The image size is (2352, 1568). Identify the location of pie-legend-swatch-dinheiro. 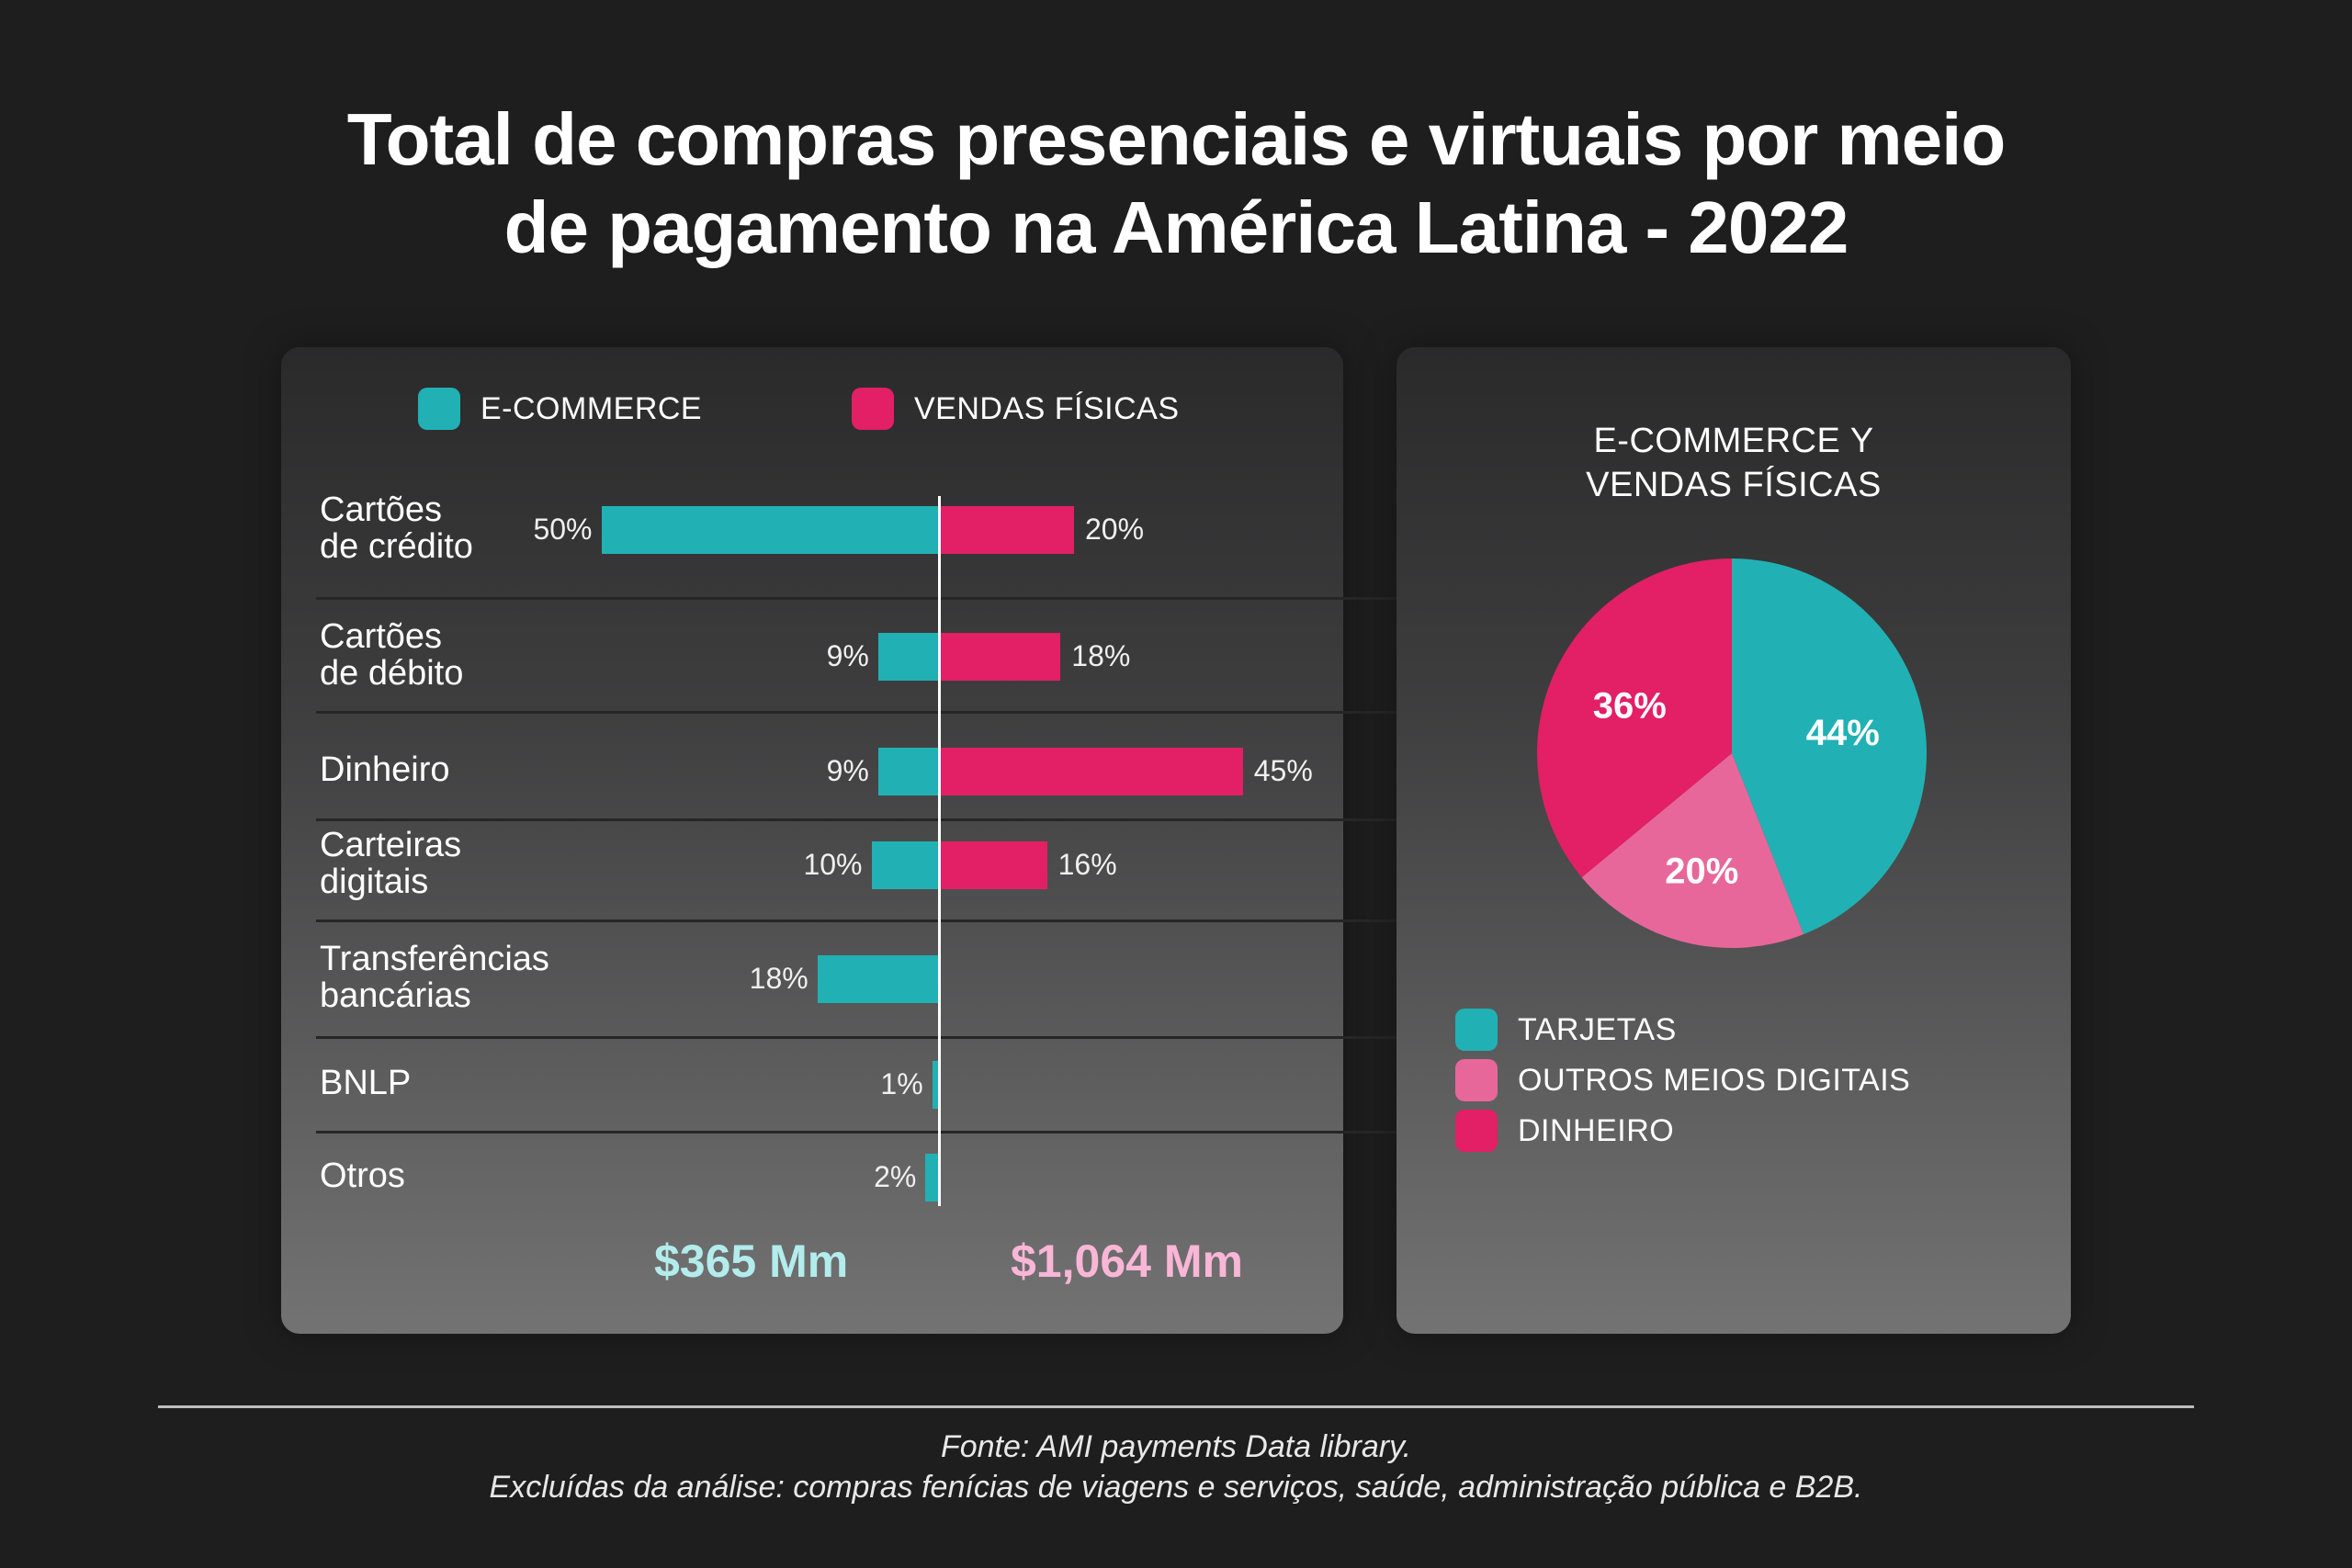
(1477, 1131).